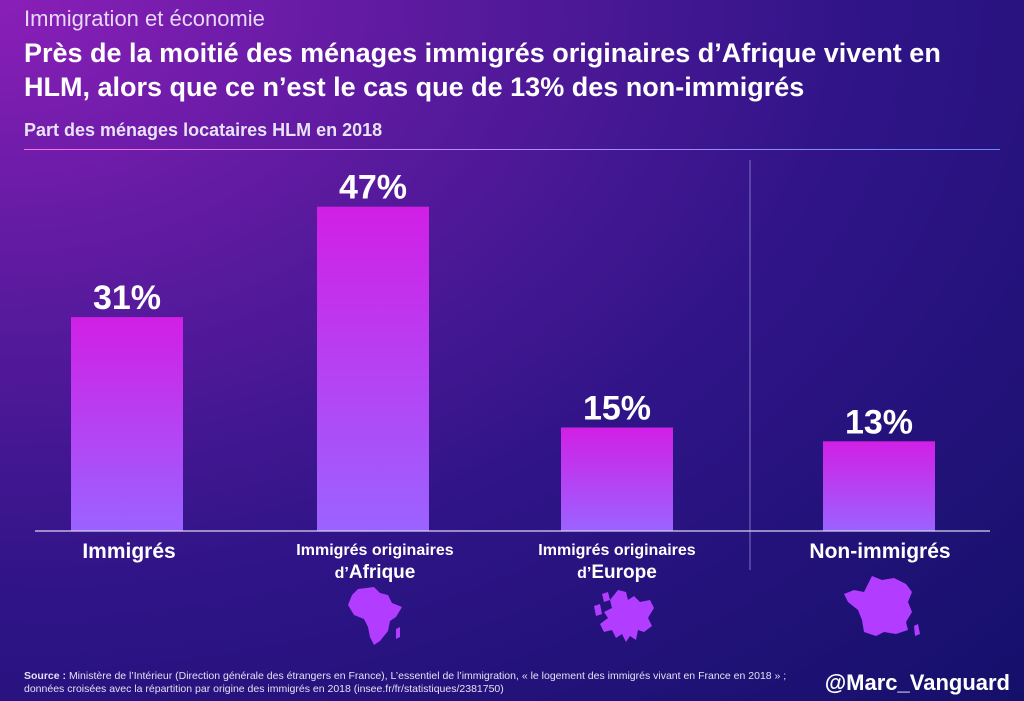  Describe the element at coordinates (144, 18) in the screenshot. I see `kicker-text: Immigration et économie` at that location.